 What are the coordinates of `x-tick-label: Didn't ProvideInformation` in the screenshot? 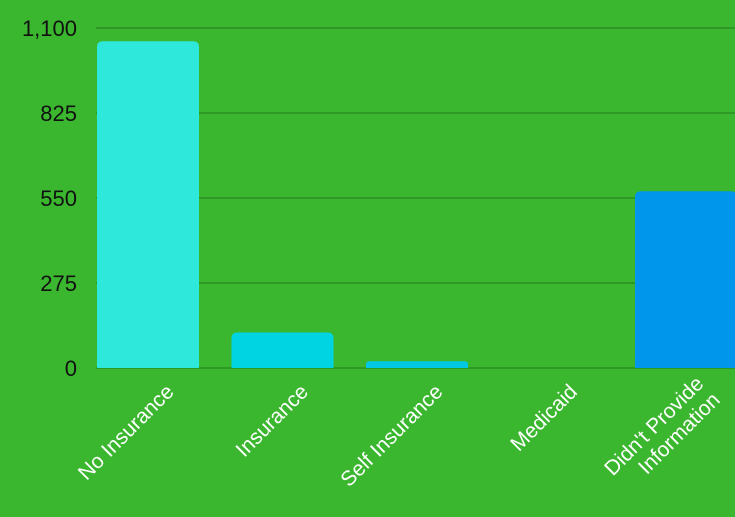 It's located at (662, 434).